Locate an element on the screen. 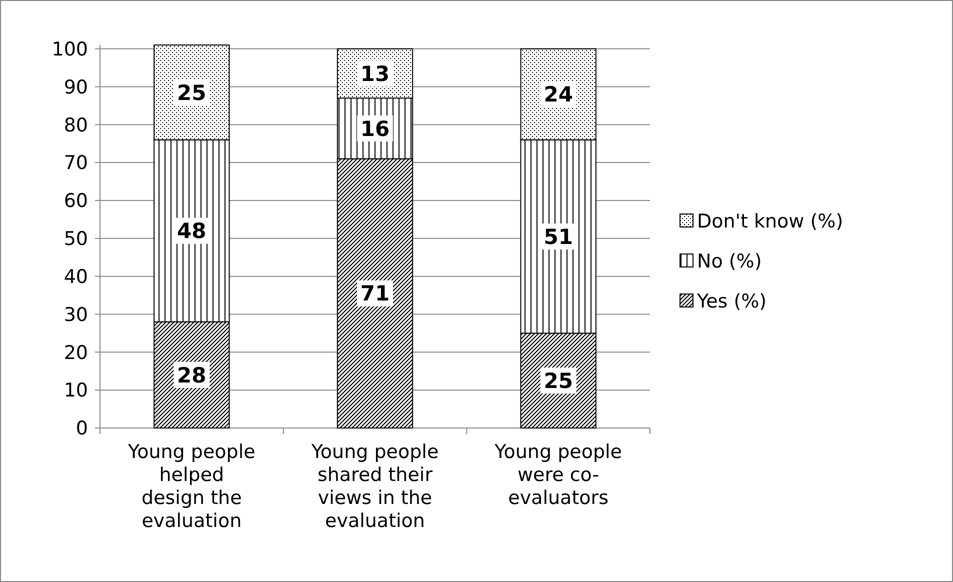 Image resolution: width=953 pixels, height=582 pixels. data-label: 51 is located at coordinates (558, 236).